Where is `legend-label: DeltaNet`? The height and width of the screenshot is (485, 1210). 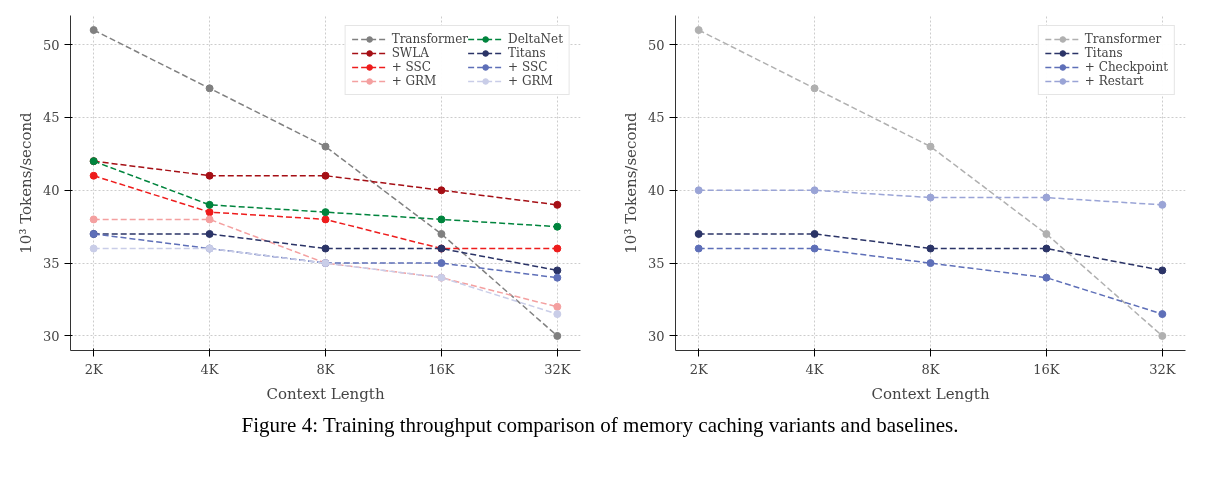
legend-label: DeltaNet is located at coordinates (535, 39).